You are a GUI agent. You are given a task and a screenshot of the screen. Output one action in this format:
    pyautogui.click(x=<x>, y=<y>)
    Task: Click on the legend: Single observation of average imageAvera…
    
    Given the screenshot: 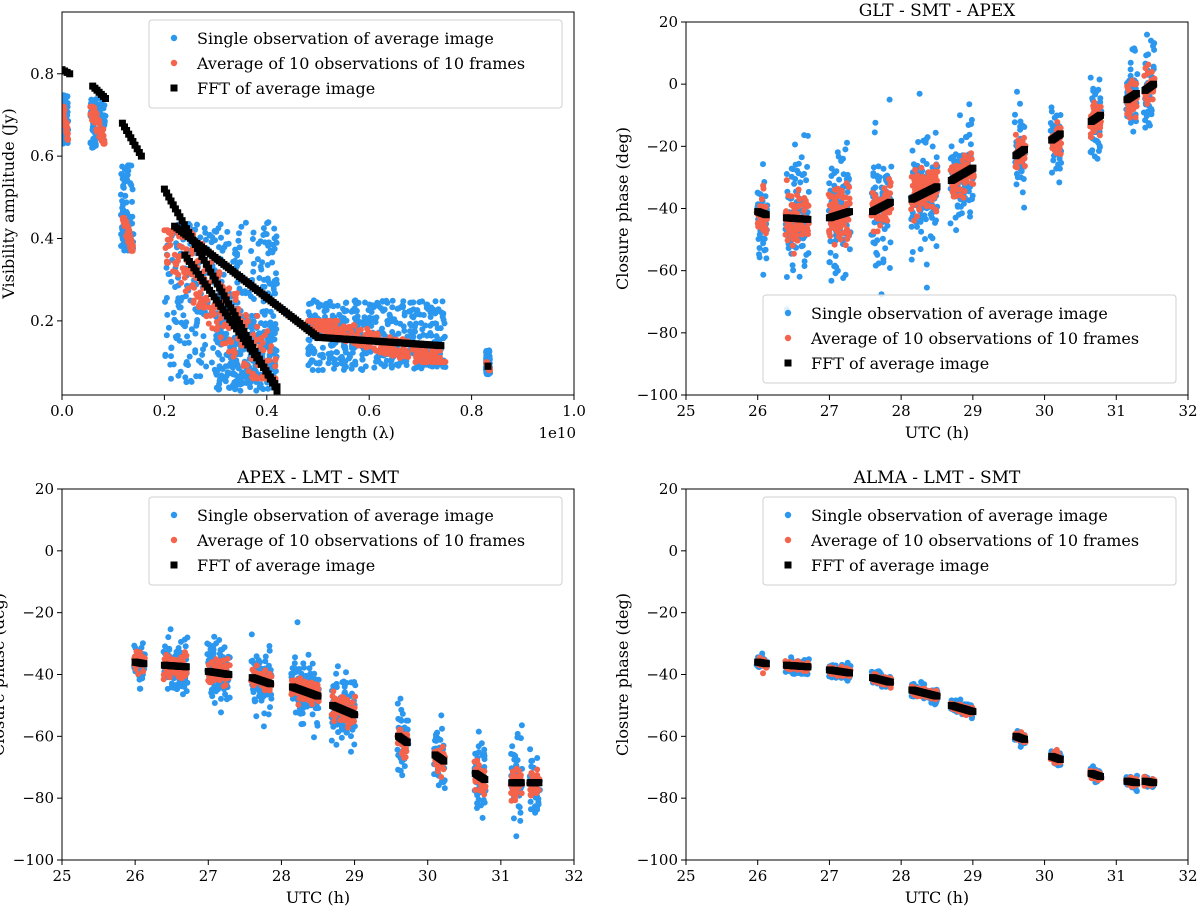 What is the action you would take?
    pyautogui.click(x=969, y=339)
    